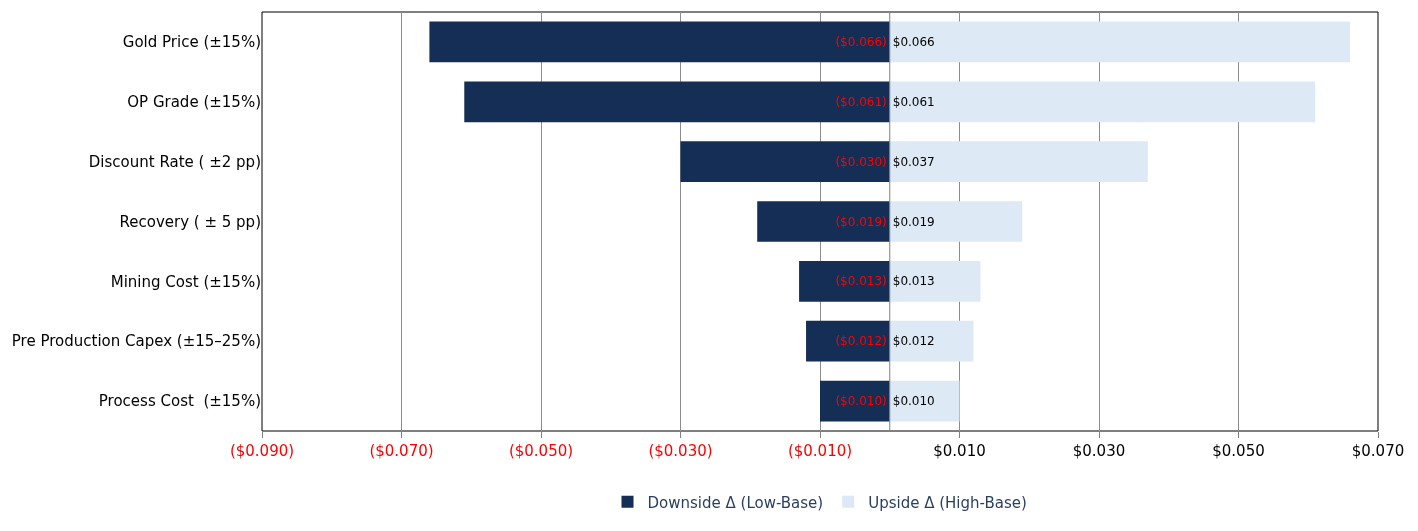 Image resolution: width=1418 pixels, height=531 pixels. Describe the element at coordinates (913, 401) in the screenshot. I see `data-label: $0.010` at that location.